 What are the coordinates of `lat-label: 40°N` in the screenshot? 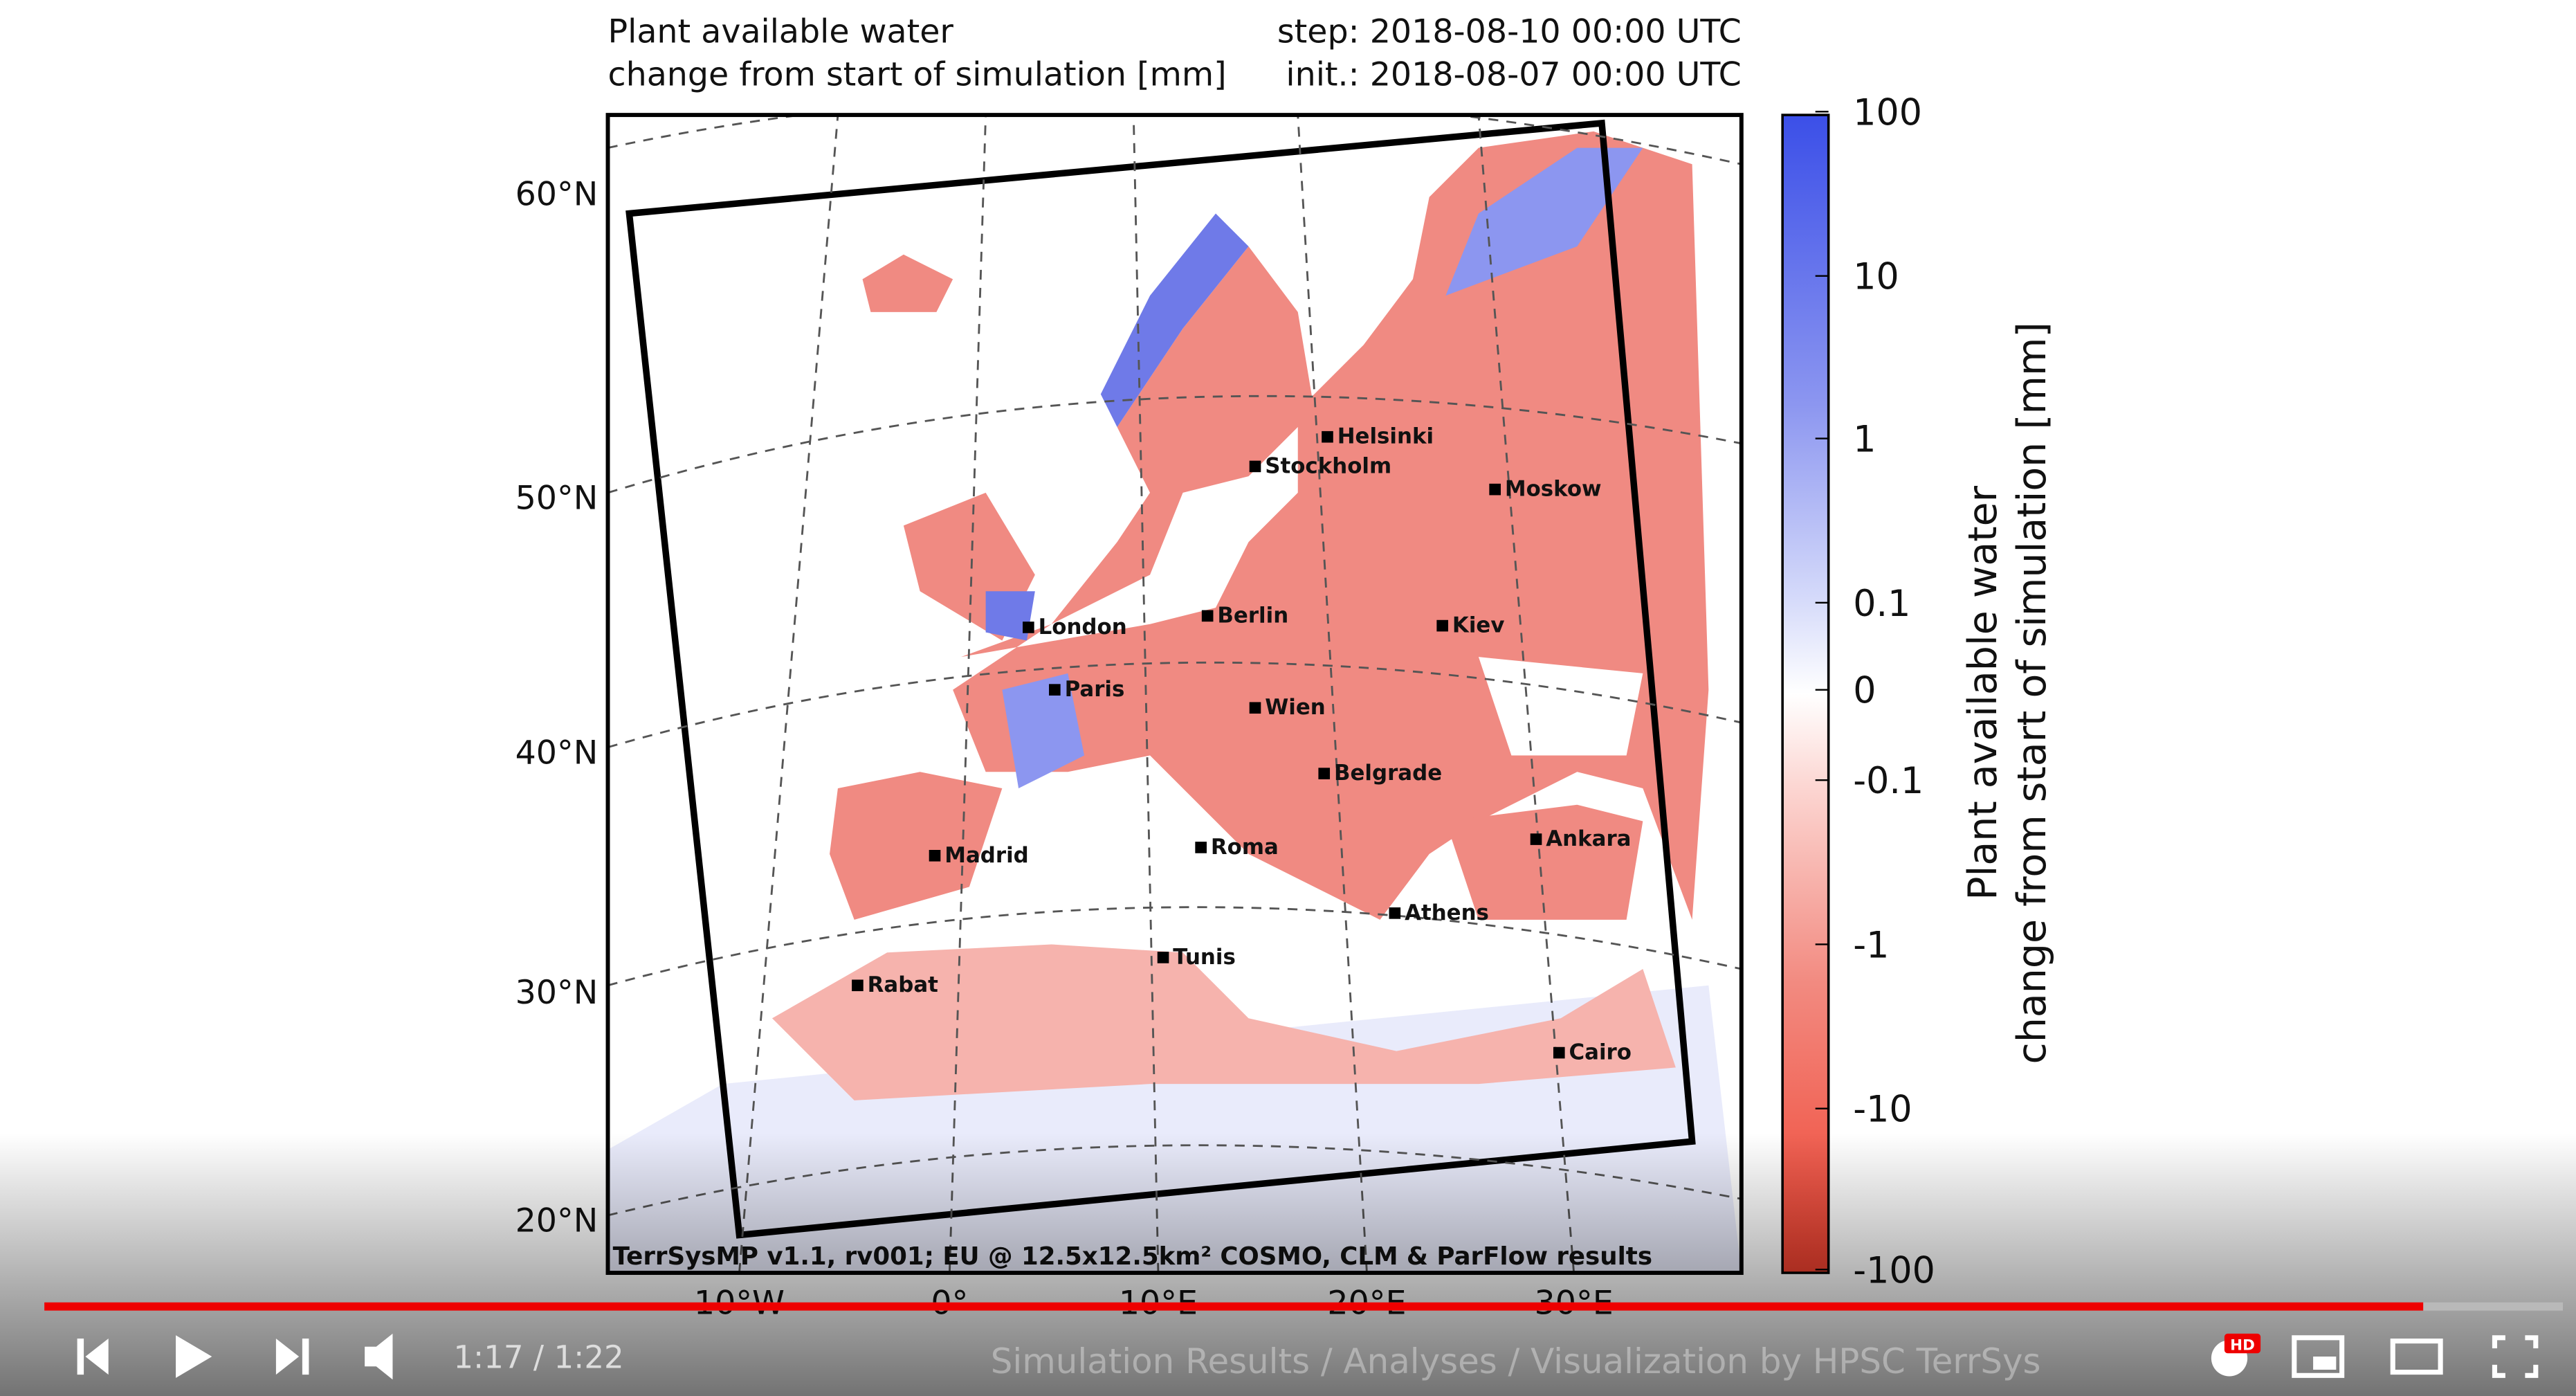 It's located at (557, 753).